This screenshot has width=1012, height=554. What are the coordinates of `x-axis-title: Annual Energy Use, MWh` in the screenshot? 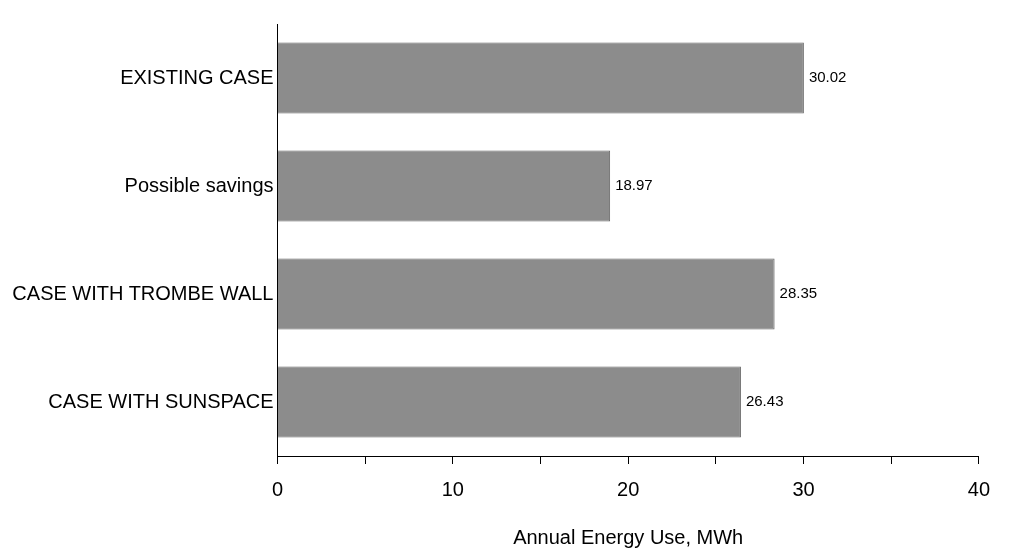 It's located at (628, 536).